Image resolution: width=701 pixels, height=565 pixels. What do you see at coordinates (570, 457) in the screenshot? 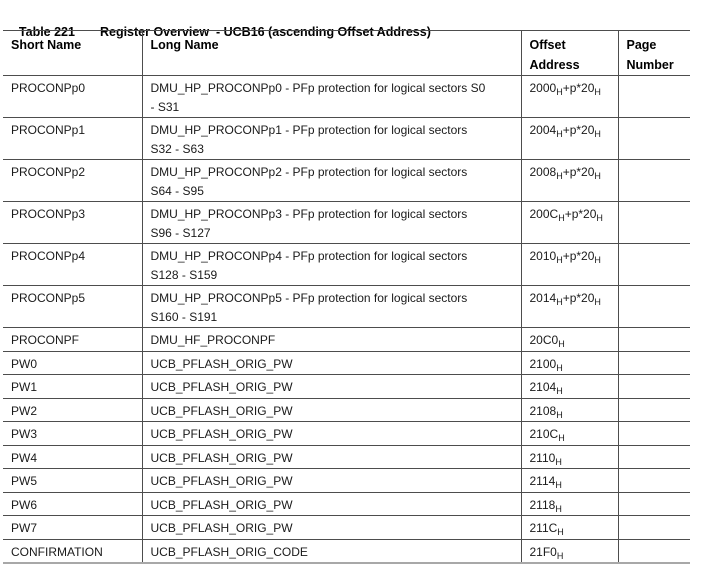
I see `offset-address-cell: 2110H` at bounding box center [570, 457].